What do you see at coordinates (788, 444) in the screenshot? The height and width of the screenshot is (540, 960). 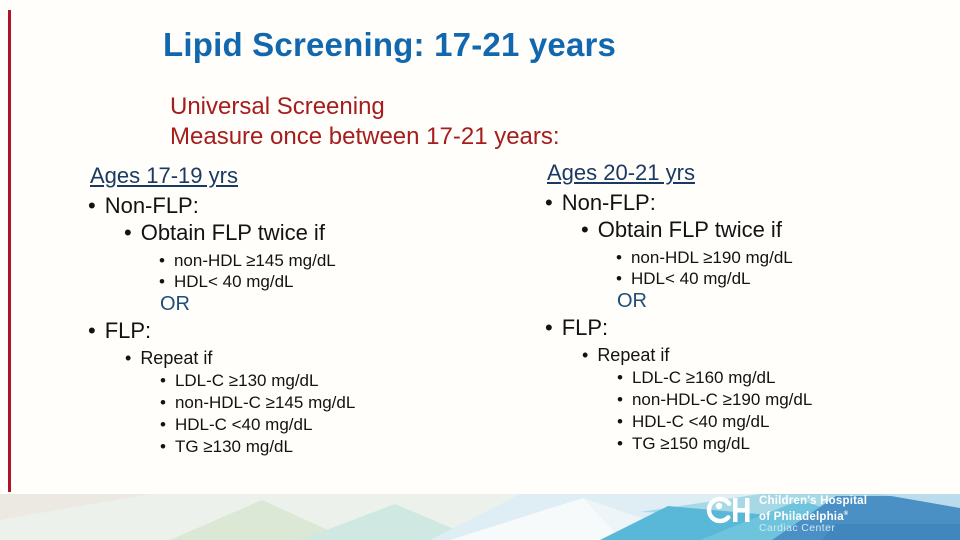 I see `list-item: TG ≥150 mg/dL` at bounding box center [788, 444].